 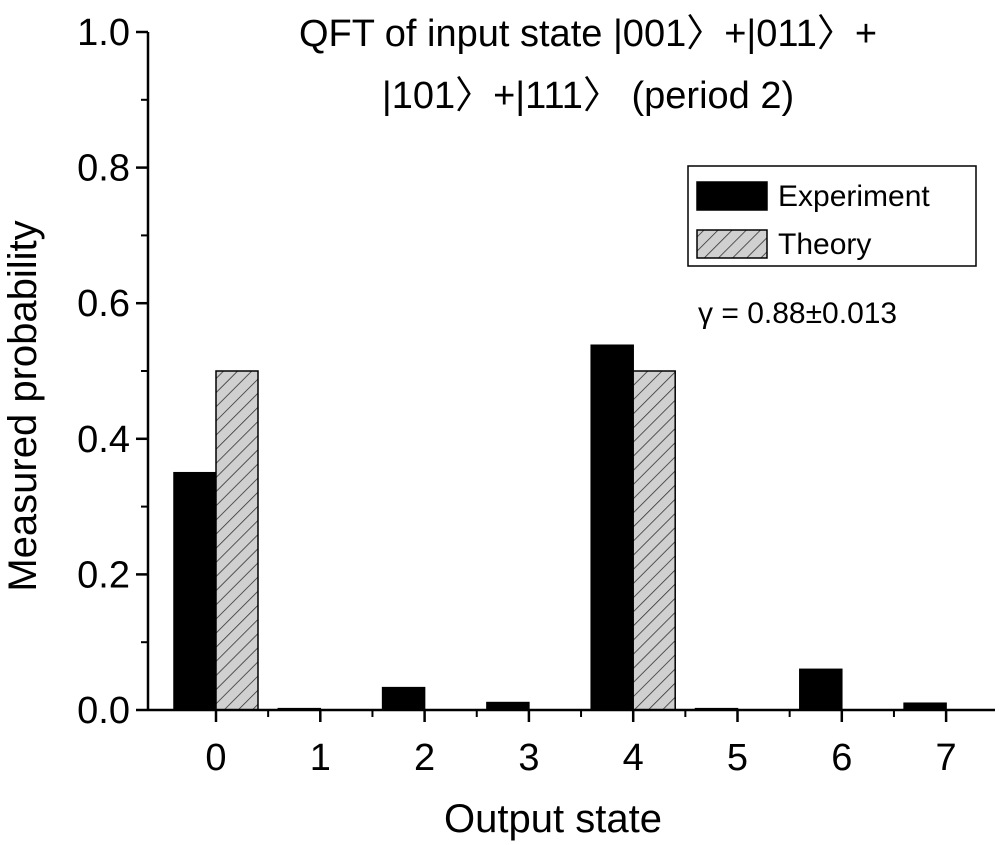 What do you see at coordinates (528, 758) in the screenshot?
I see `x-tick-label-3: 3` at bounding box center [528, 758].